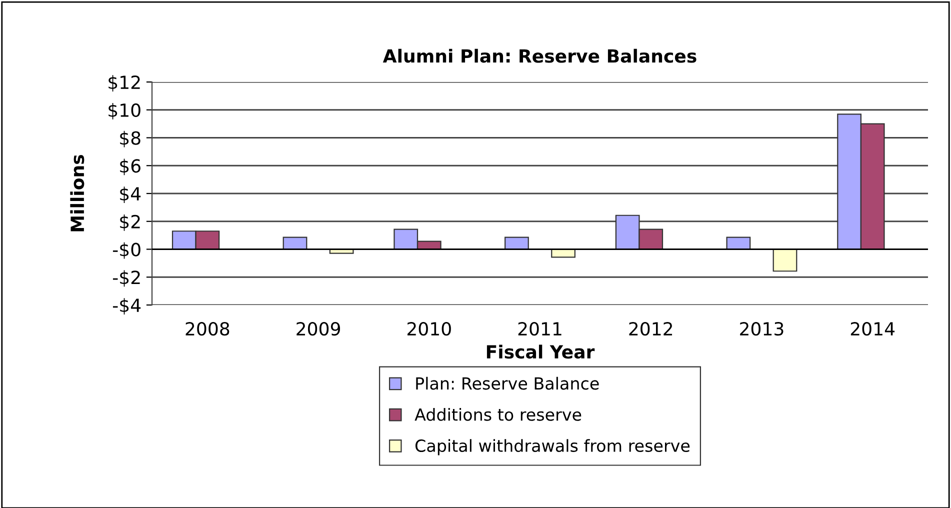  Describe the element at coordinates (429, 329) in the screenshot. I see `x-tick-label: 2010` at that location.